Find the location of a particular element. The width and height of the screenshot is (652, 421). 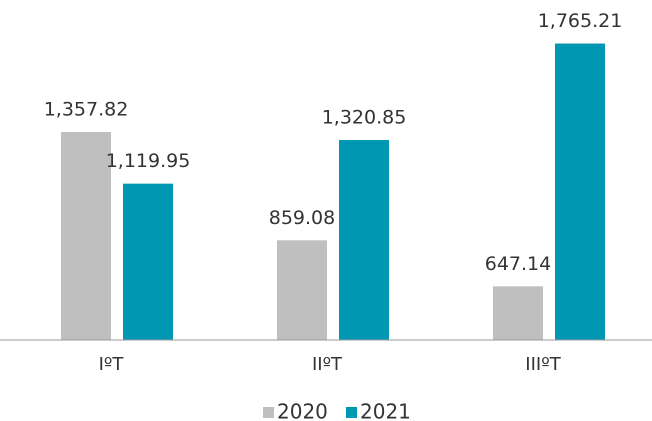

x-tick-label: IIIºT is located at coordinates (543, 364).